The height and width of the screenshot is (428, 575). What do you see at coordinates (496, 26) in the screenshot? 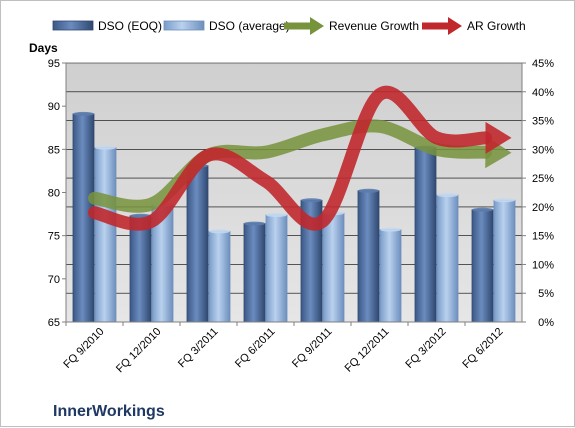
I see `legend-label-ar-growth: AR Growth` at bounding box center [496, 26].